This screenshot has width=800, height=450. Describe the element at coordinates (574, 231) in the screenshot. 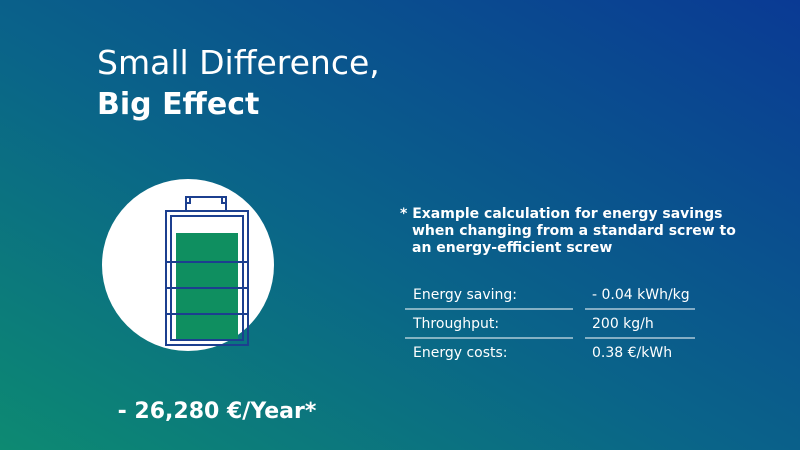

I see `note-line: when changing from a standard screw to` at that location.